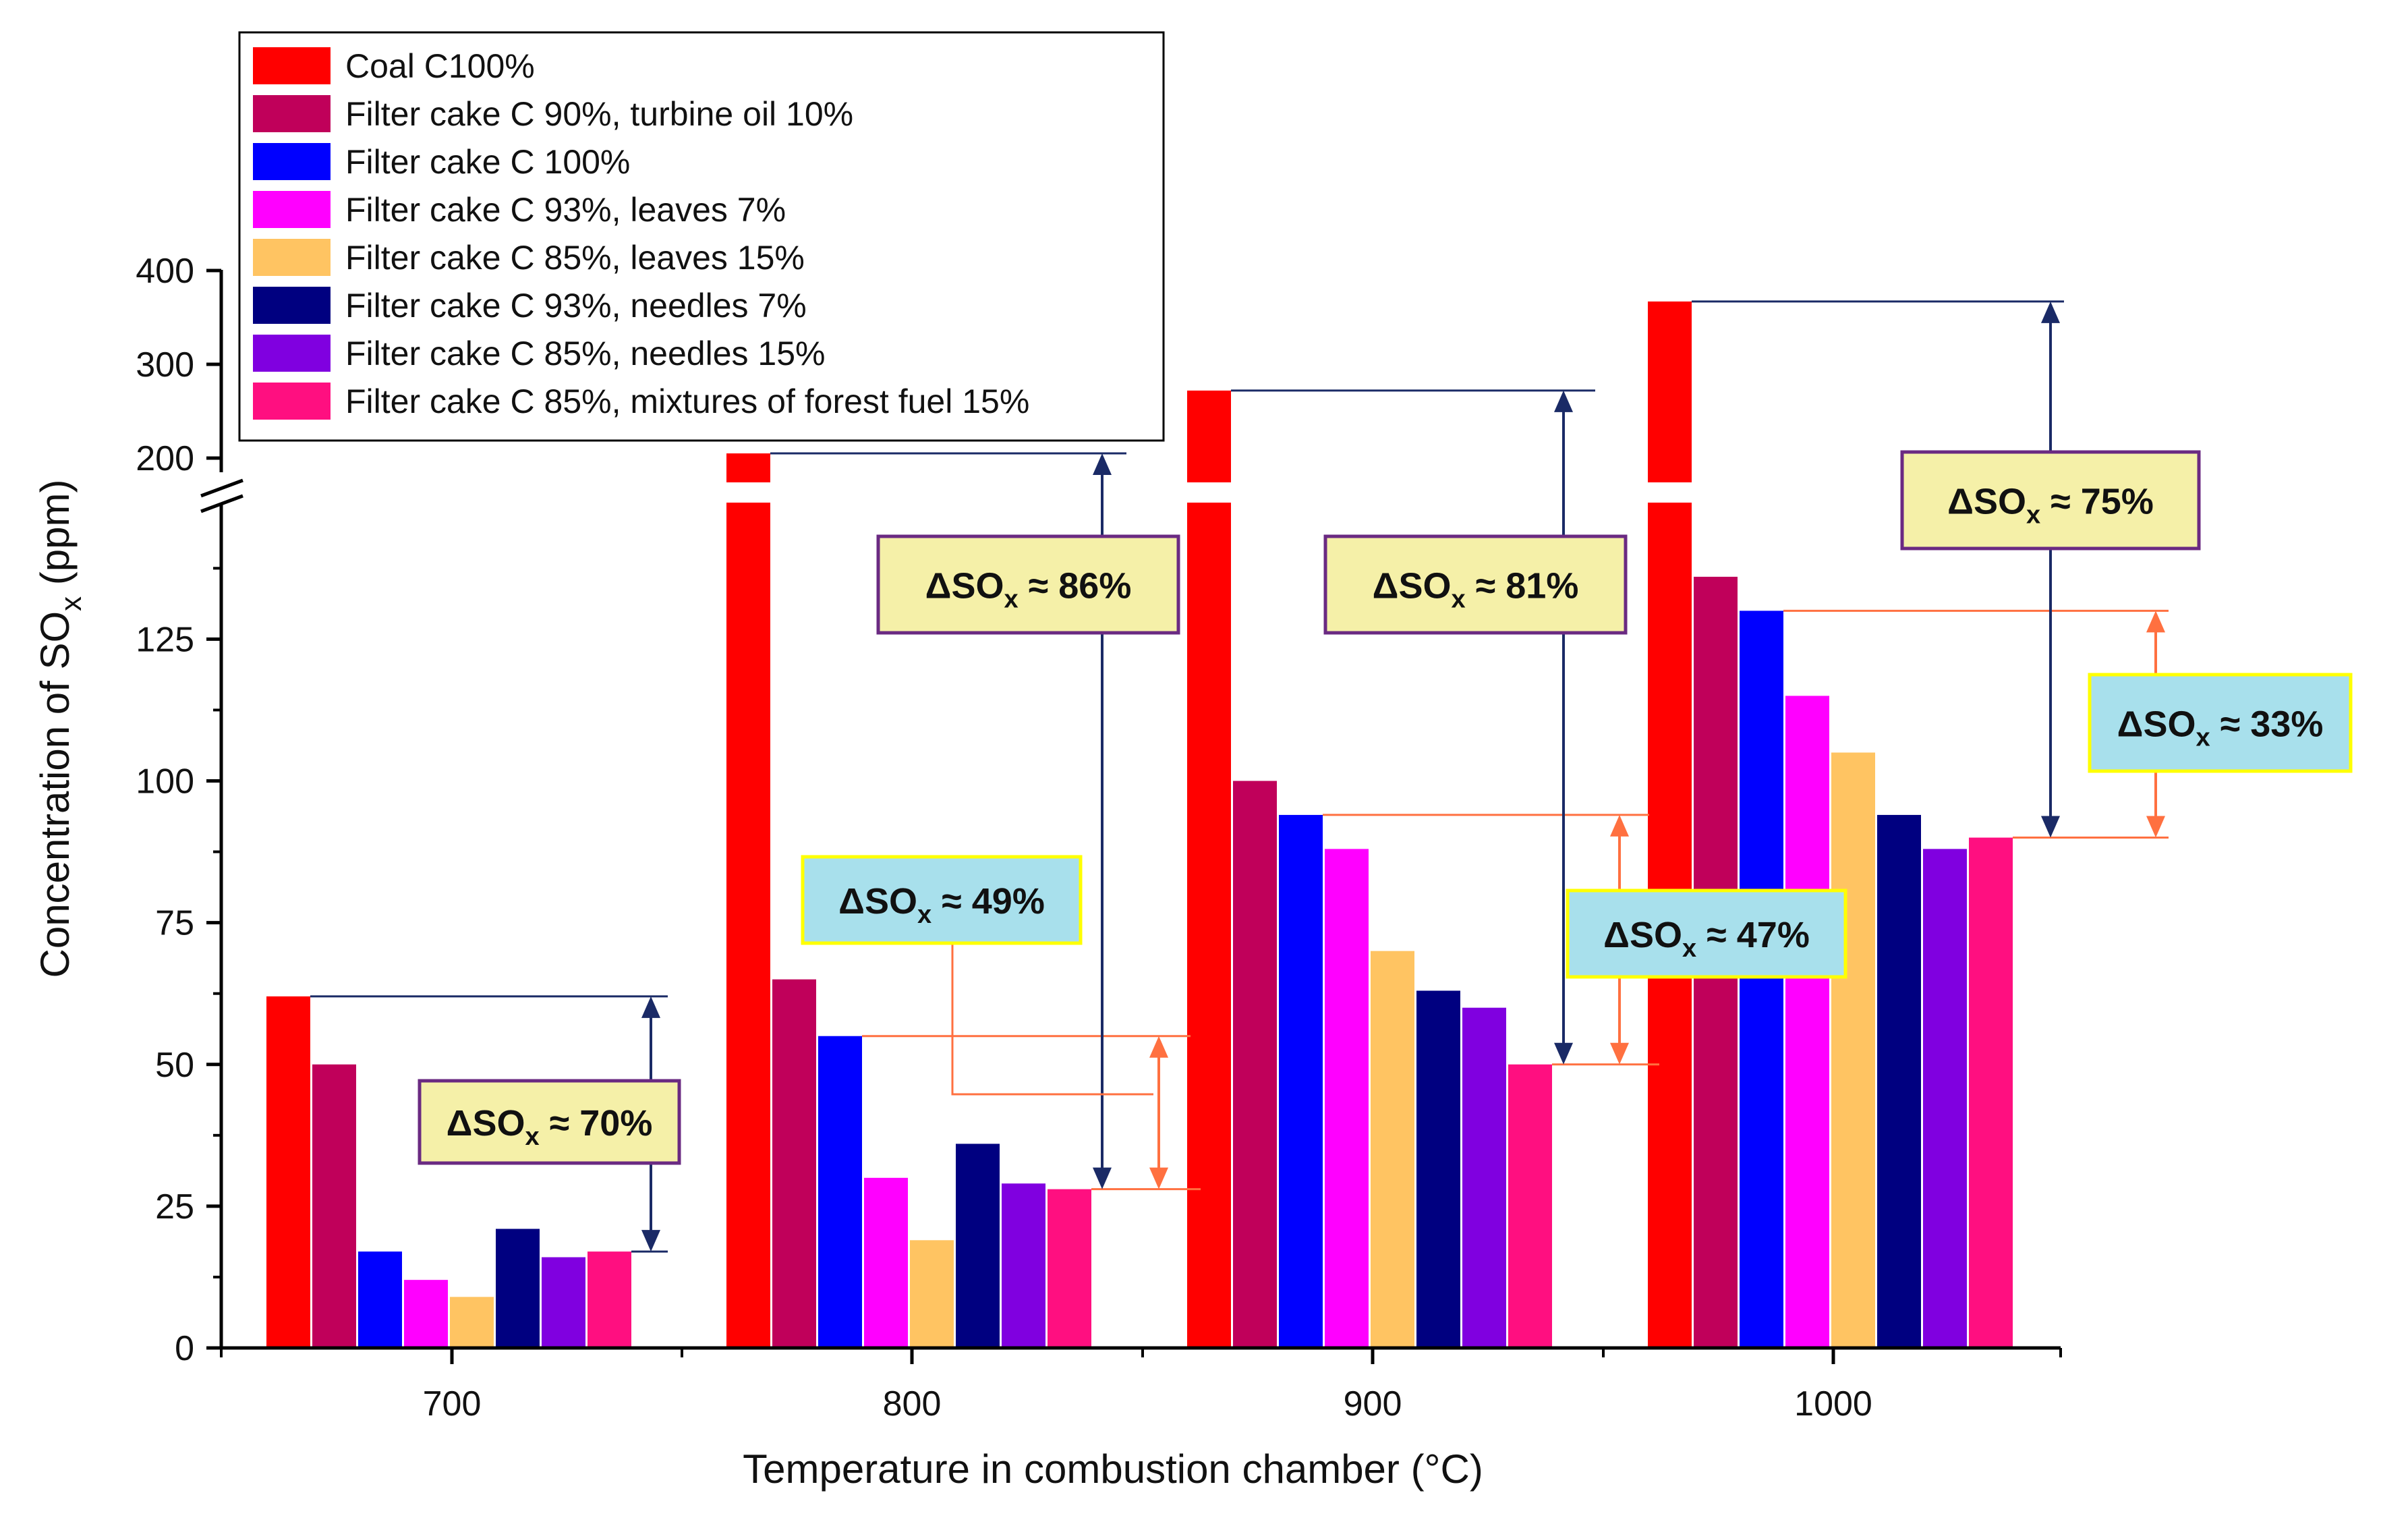 The width and height of the screenshot is (2408, 1522). Describe the element at coordinates (2097, 502) in the screenshot. I see `annotation-text-part: ≈ 75%` at that location.